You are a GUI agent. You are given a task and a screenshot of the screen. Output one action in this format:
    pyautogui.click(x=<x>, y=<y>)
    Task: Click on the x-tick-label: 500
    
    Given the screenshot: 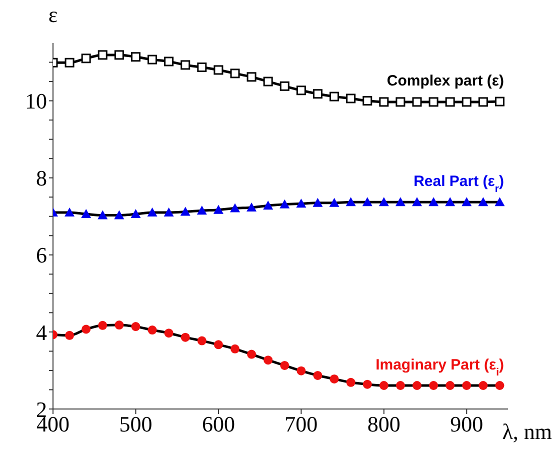 What is the action you would take?
    pyautogui.click(x=135, y=424)
    